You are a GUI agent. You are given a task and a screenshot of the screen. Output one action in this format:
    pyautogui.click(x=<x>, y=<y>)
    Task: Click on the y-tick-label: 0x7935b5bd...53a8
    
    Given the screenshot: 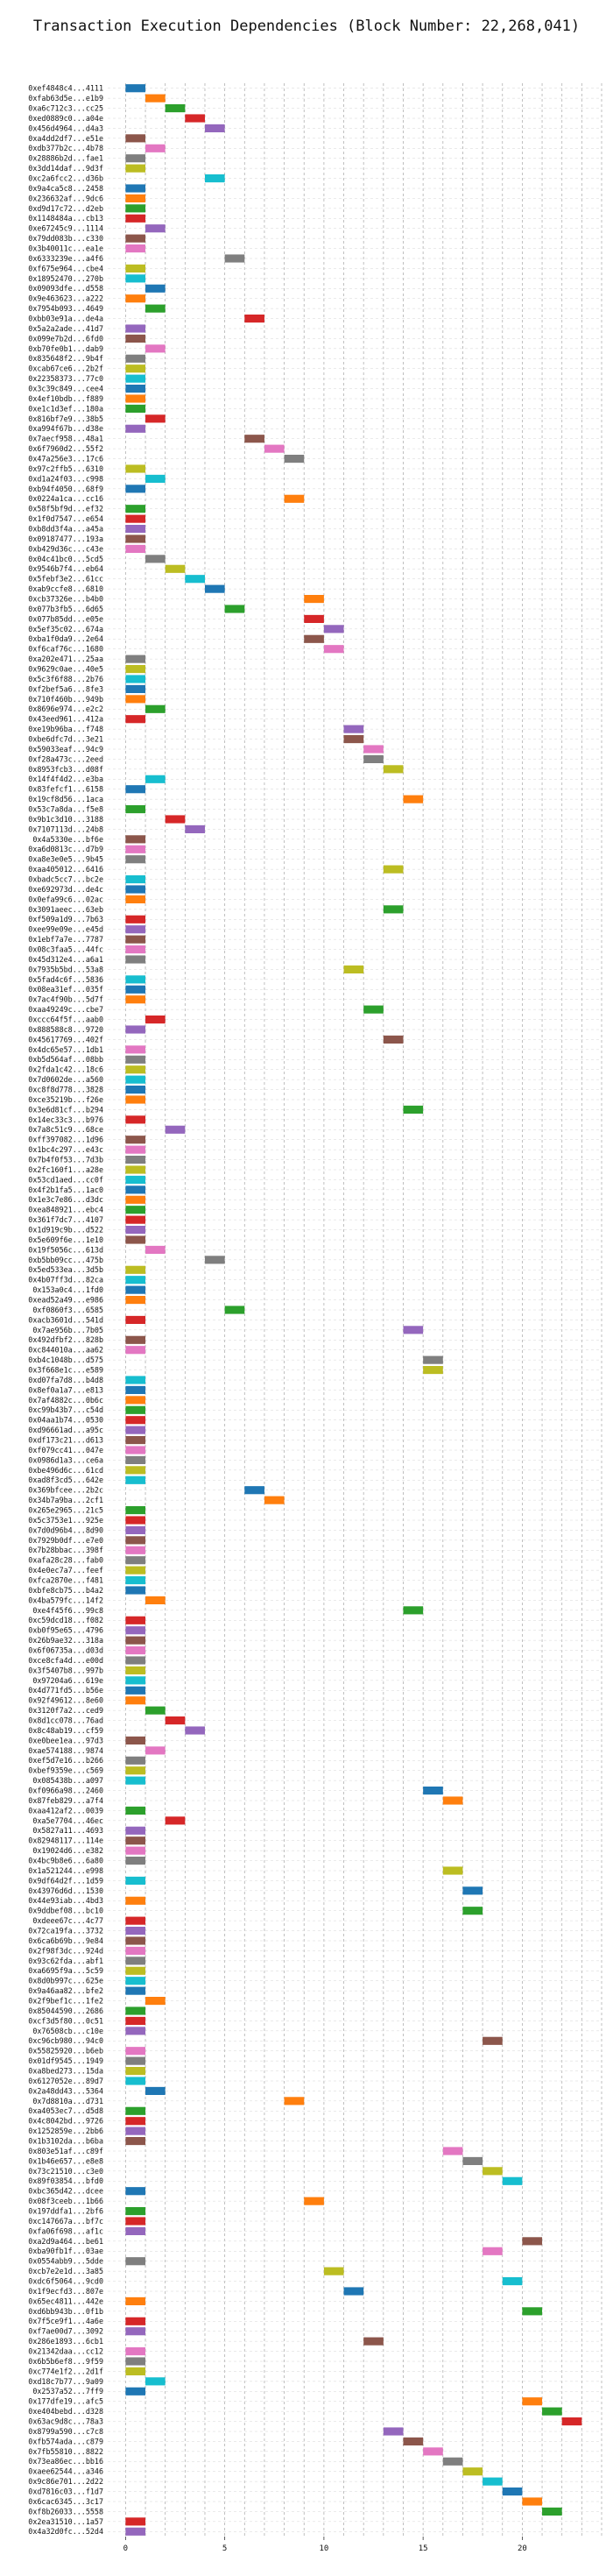 What is the action you would take?
    pyautogui.click(x=65, y=969)
    